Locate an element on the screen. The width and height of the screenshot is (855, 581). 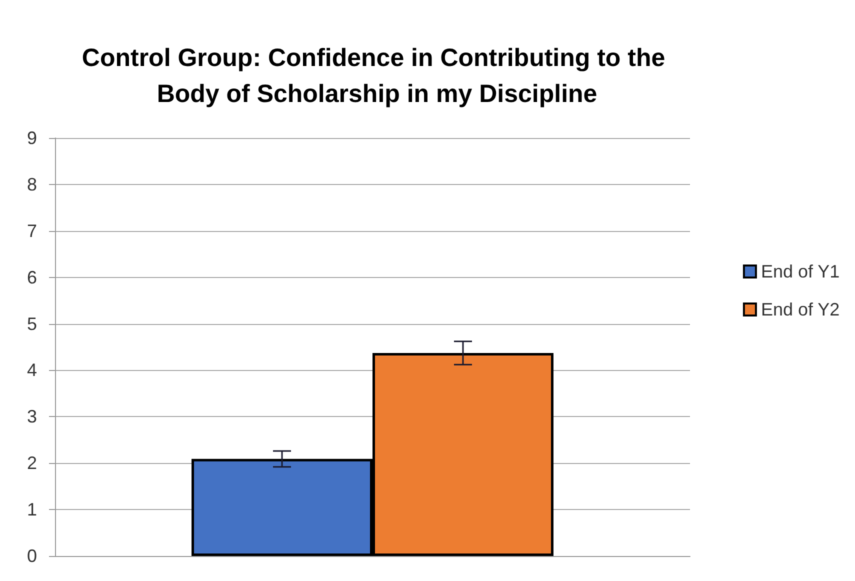
legend-label: End of Y2 is located at coordinates (800, 310).